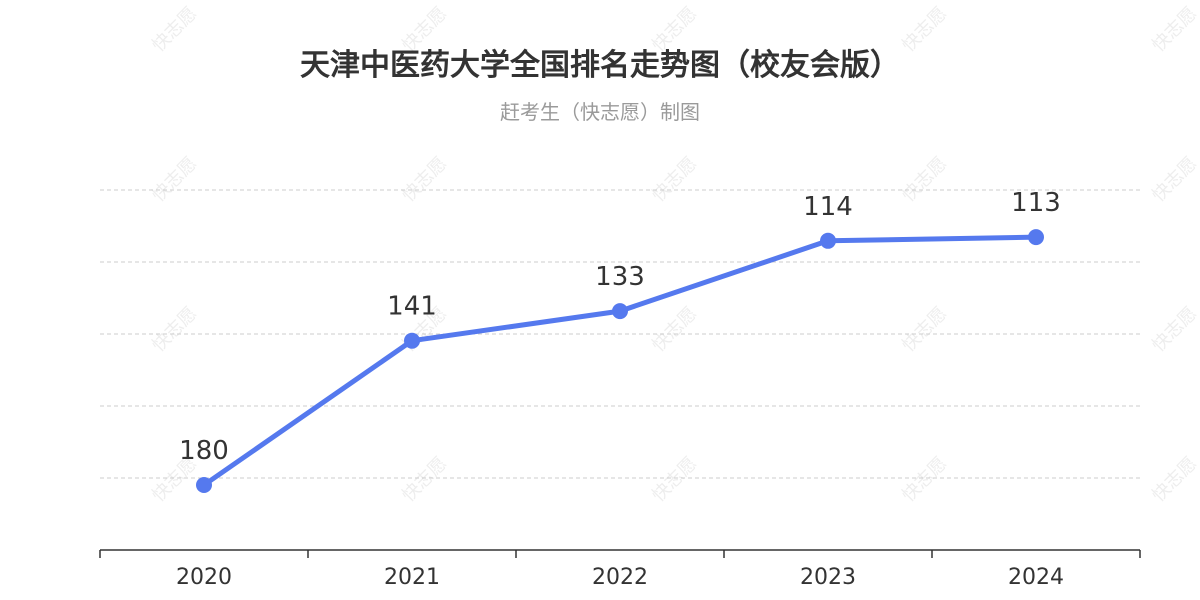 The width and height of the screenshot is (1200, 600). Describe the element at coordinates (412, 577) in the screenshot. I see `x-tick-label: 2021` at that location.